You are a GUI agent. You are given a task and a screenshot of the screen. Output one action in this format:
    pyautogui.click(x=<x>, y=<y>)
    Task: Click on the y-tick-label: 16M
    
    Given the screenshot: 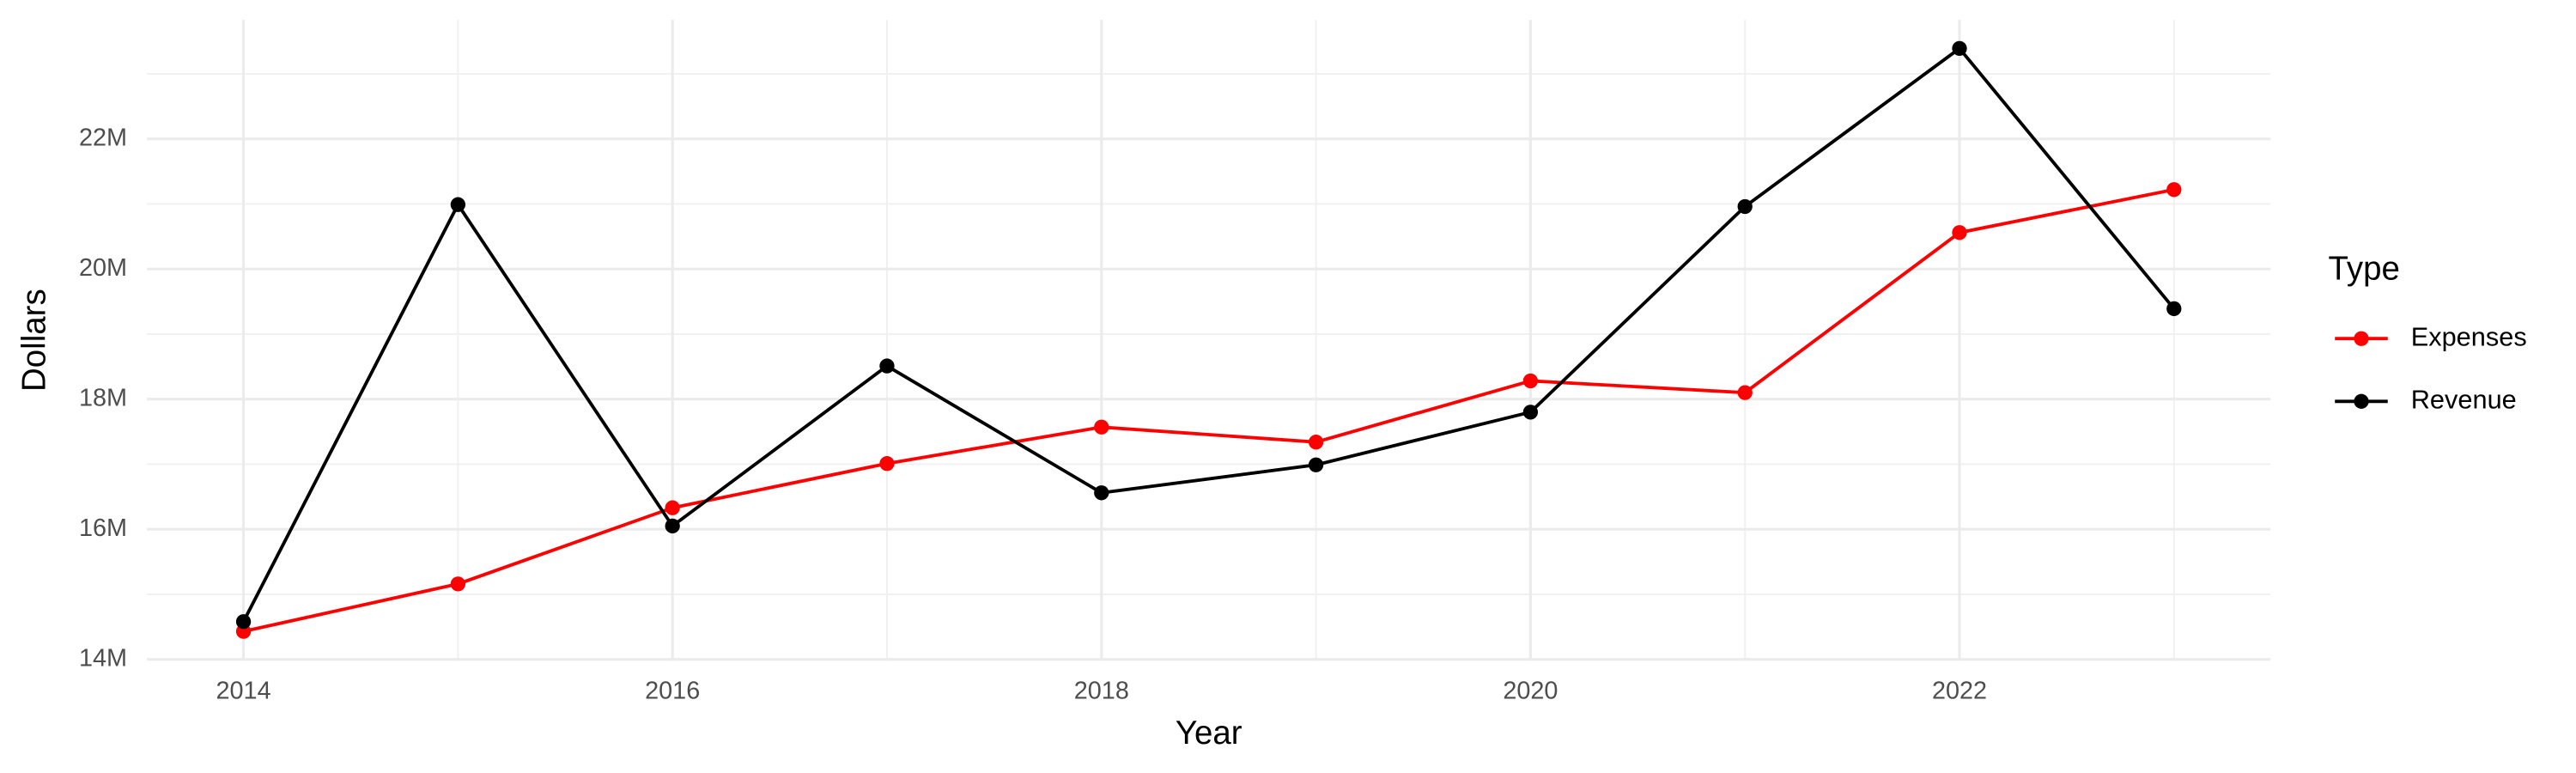 What is the action you would take?
    pyautogui.click(x=103, y=528)
    